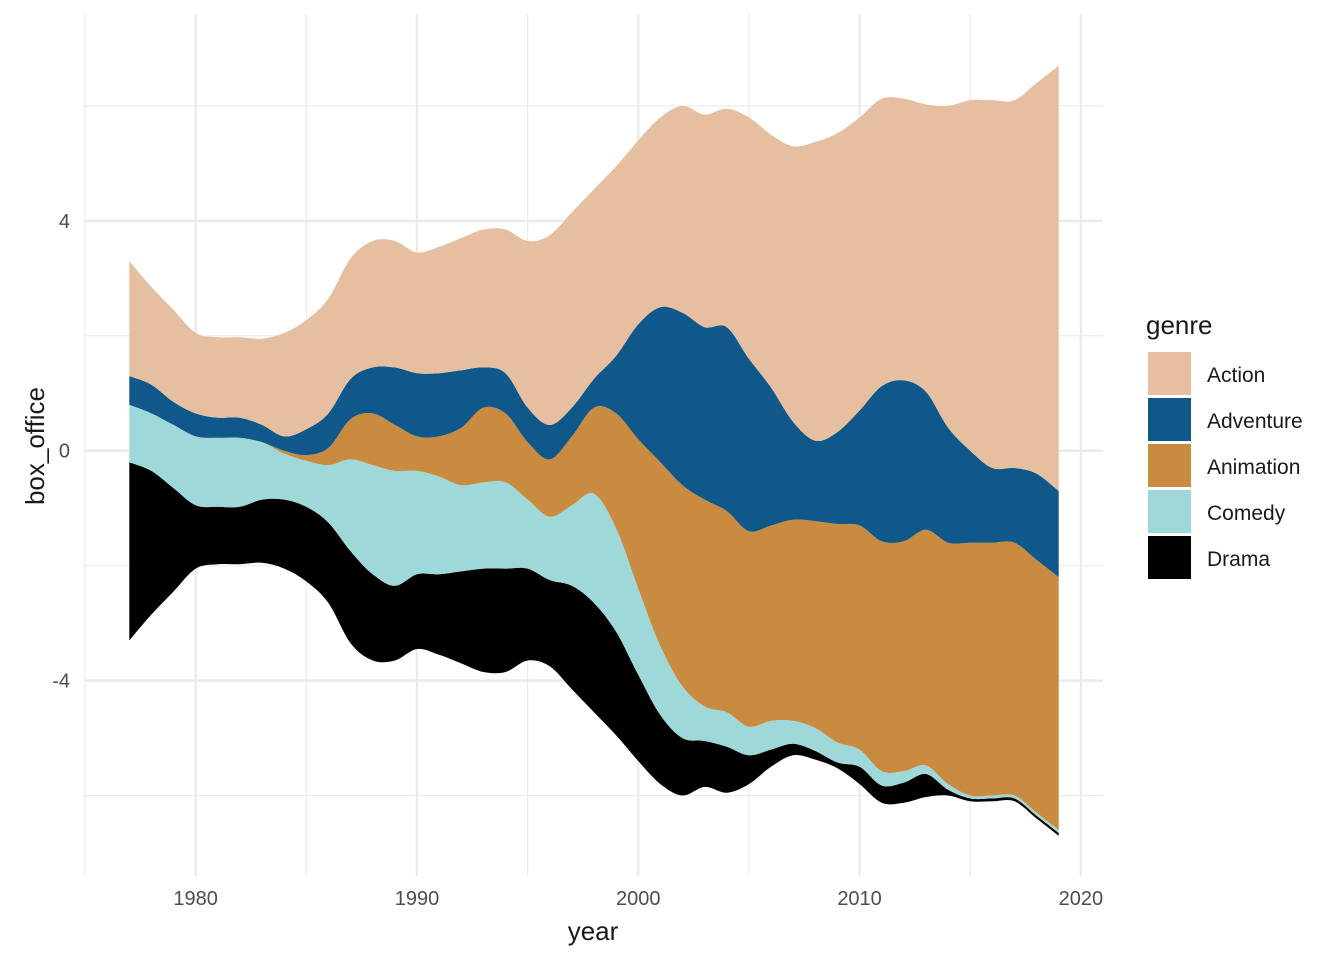  Describe the element at coordinates (1169, 557) in the screenshot. I see `legend-key-drama` at that location.